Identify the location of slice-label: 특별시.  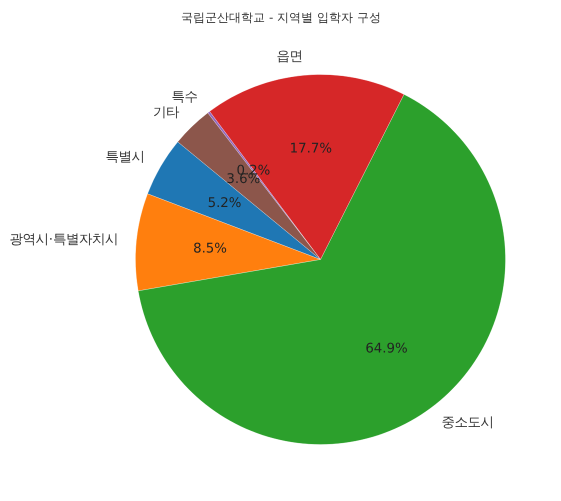
(125, 157).